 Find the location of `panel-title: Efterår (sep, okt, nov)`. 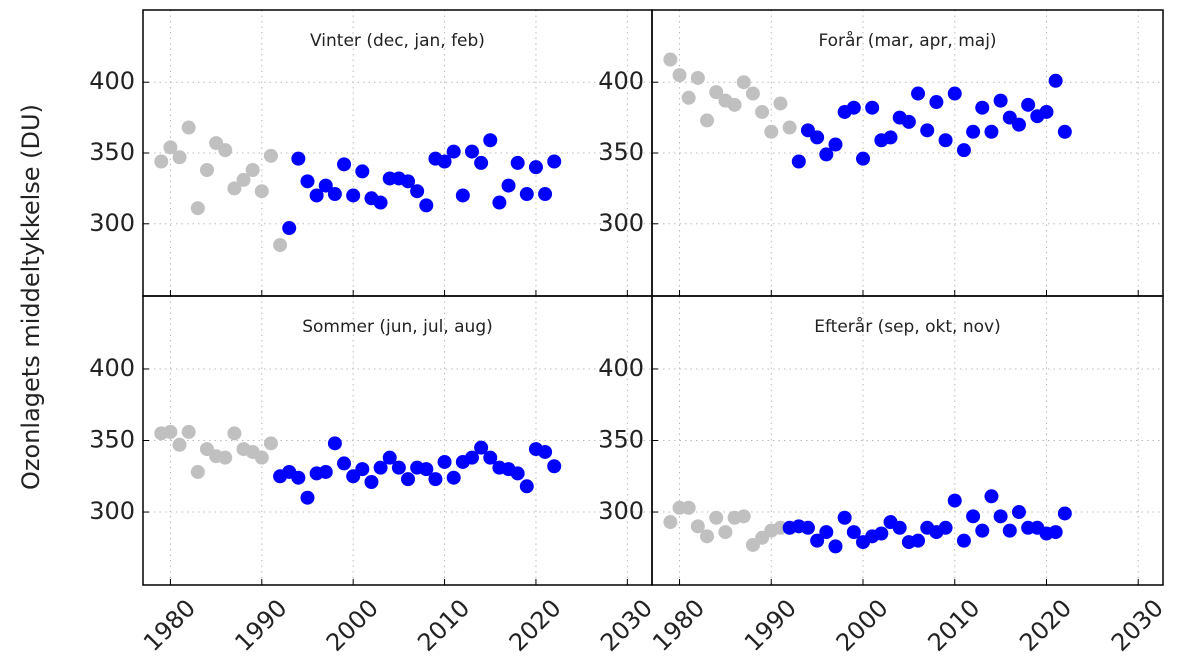

panel-title: Efterår (sep, okt, nov) is located at coordinates (907, 326).